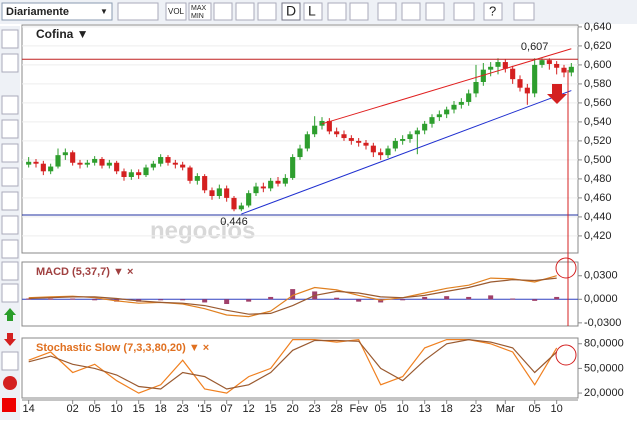 This screenshot has height=433, width=637. Describe the element at coordinates (359, 11) in the screenshot. I see `crosshair-btn` at that location.